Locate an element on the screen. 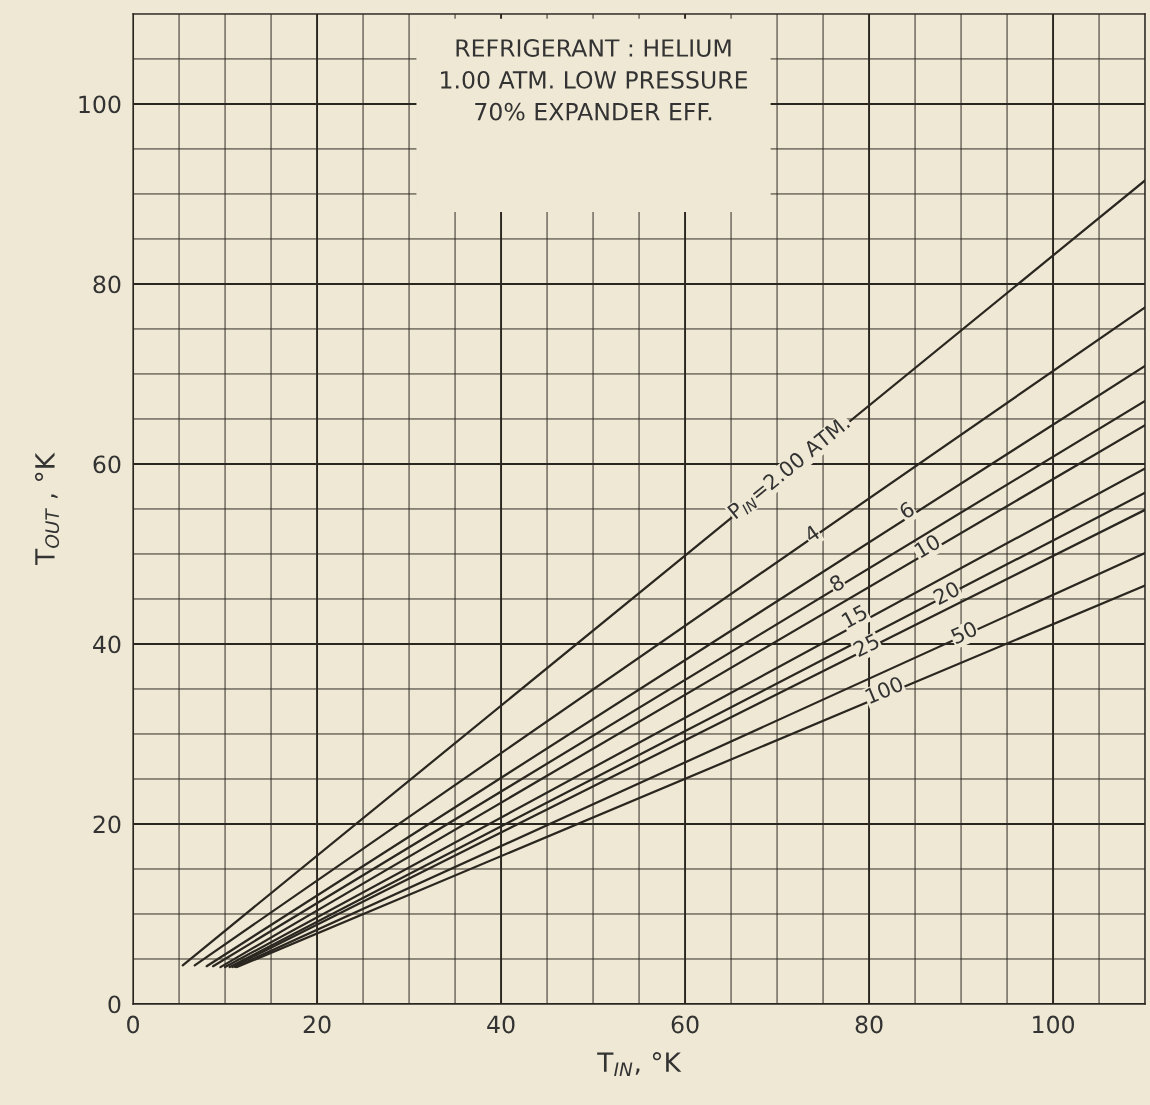 The height and width of the screenshot is (1105, 1150). x-tick-label: 40 is located at coordinates (501, 1024).